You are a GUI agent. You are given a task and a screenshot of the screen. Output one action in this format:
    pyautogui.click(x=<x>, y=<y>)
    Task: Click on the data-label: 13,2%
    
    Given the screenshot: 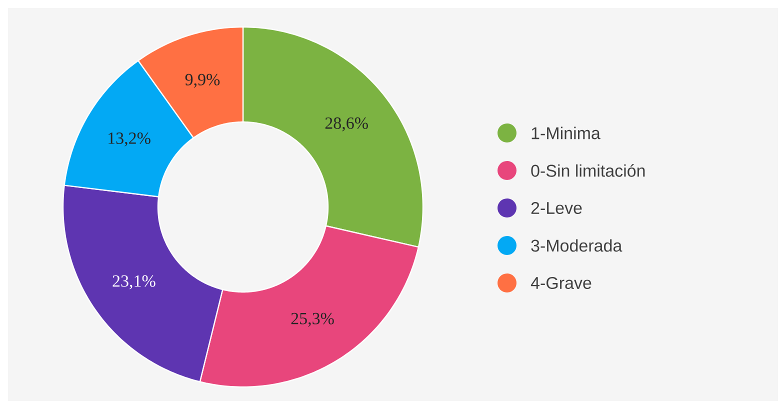 What is the action you would take?
    pyautogui.click(x=129, y=139)
    